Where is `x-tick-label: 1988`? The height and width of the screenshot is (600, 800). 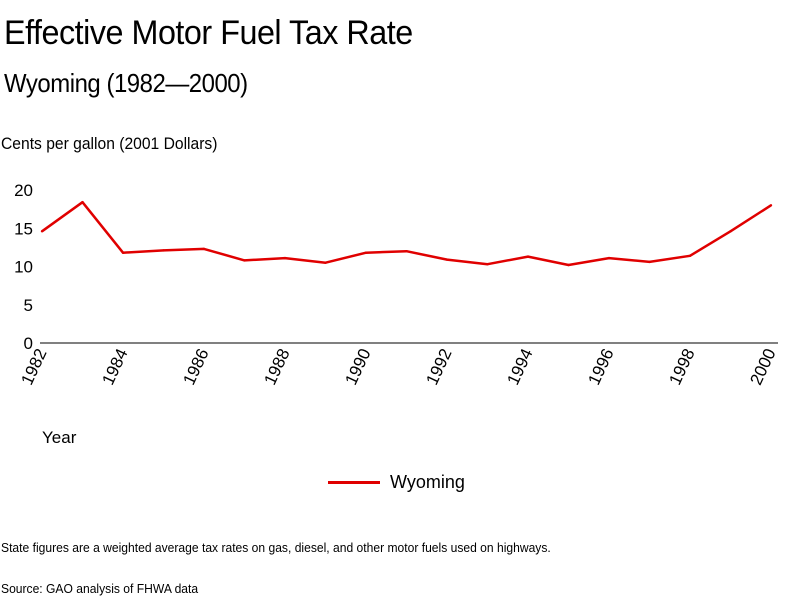 x-tick-label: 1988 is located at coordinates (276, 367).